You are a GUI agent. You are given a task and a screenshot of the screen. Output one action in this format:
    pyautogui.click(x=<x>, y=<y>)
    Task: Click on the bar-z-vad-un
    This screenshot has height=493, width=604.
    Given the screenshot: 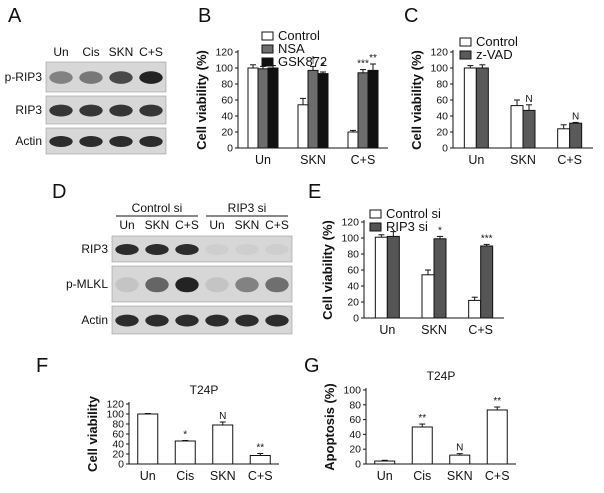 What is the action you would take?
    pyautogui.click(x=482, y=108)
    